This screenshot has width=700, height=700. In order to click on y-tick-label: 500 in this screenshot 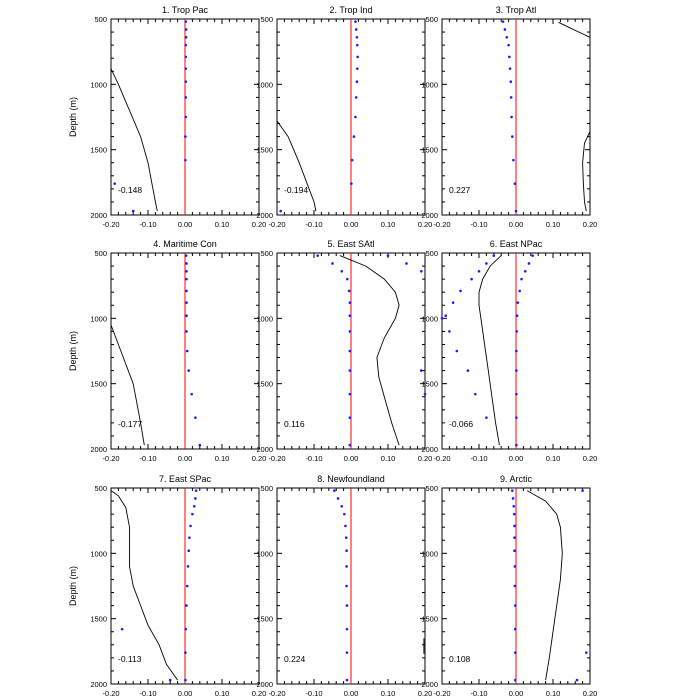, I will do `click(266, 253)`.